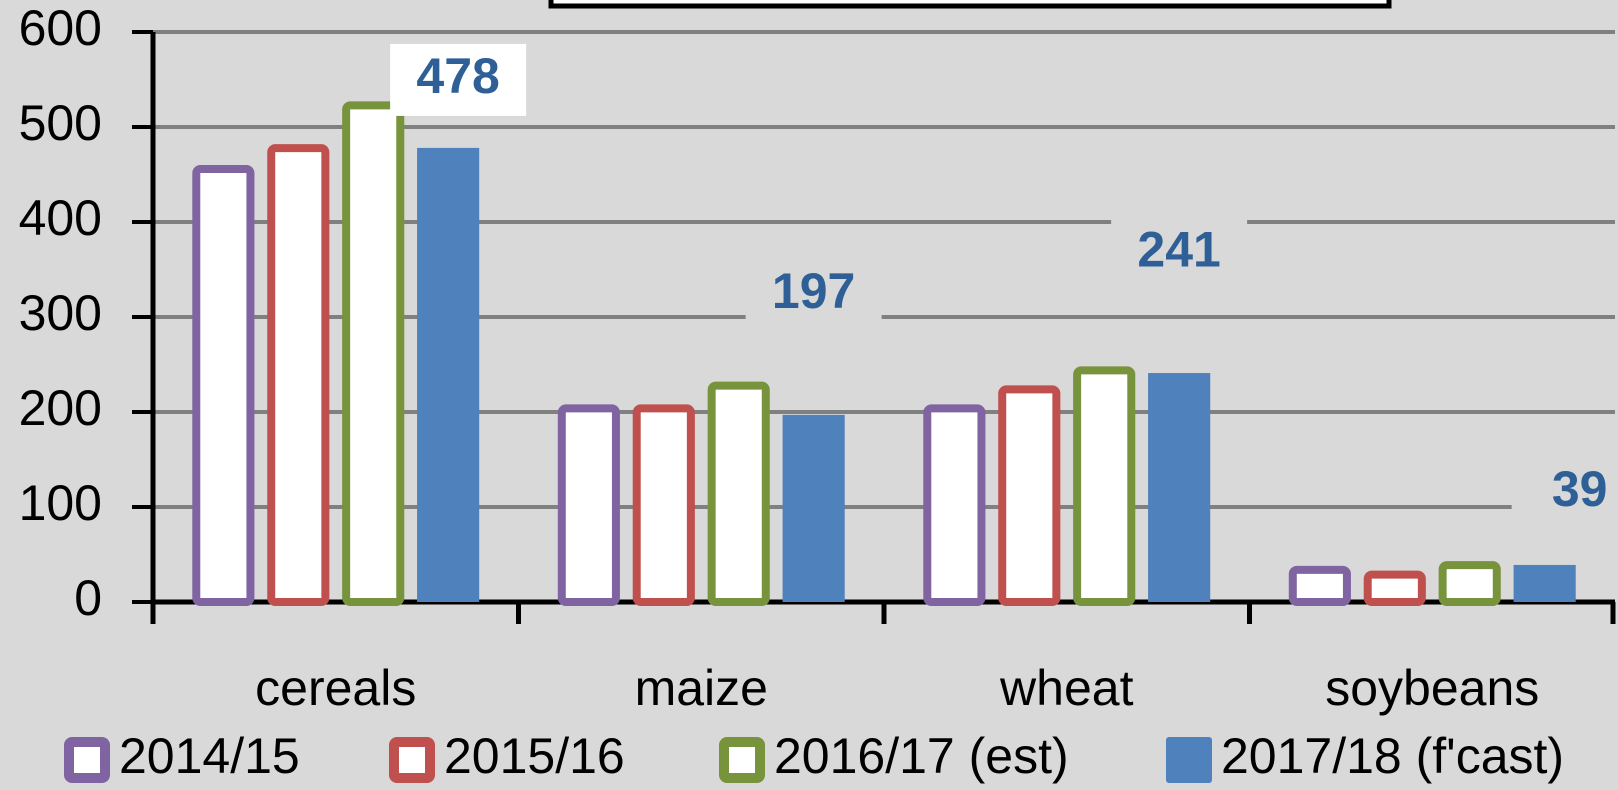 This screenshot has height=790, width=1618. What do you see at coordinates (60, 218) in the screenshot?
I see `y-tick-label: 400` at bounding box center [60, 218].